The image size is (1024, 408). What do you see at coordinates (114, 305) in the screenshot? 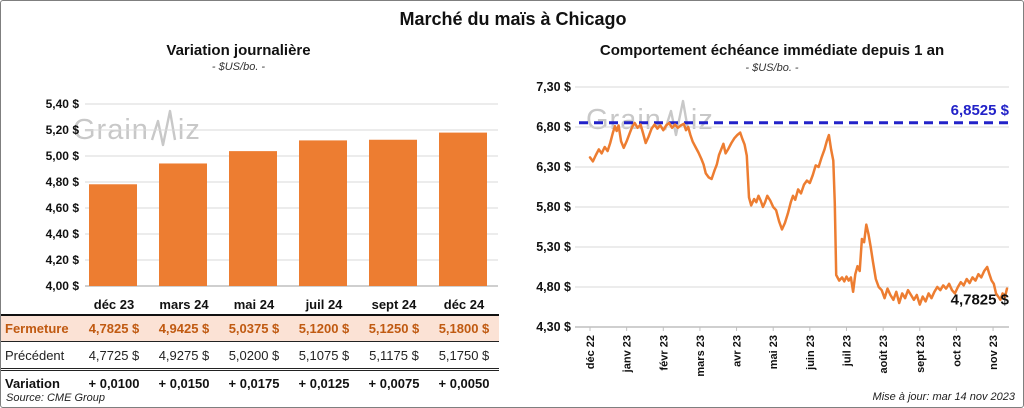
I see `column-header-déc-23: déc 23` at bounding box center [114, 305].